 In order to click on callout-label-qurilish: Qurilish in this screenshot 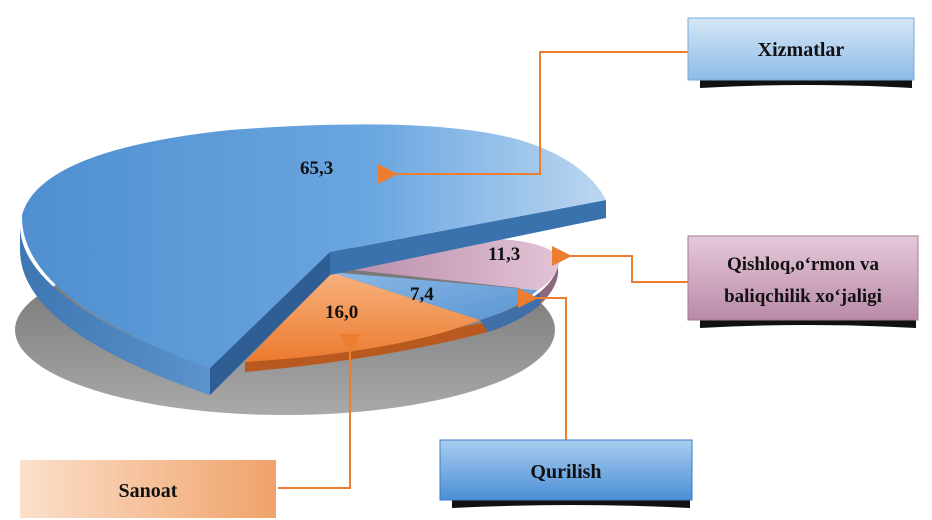, I will do `click(565, 472)`.